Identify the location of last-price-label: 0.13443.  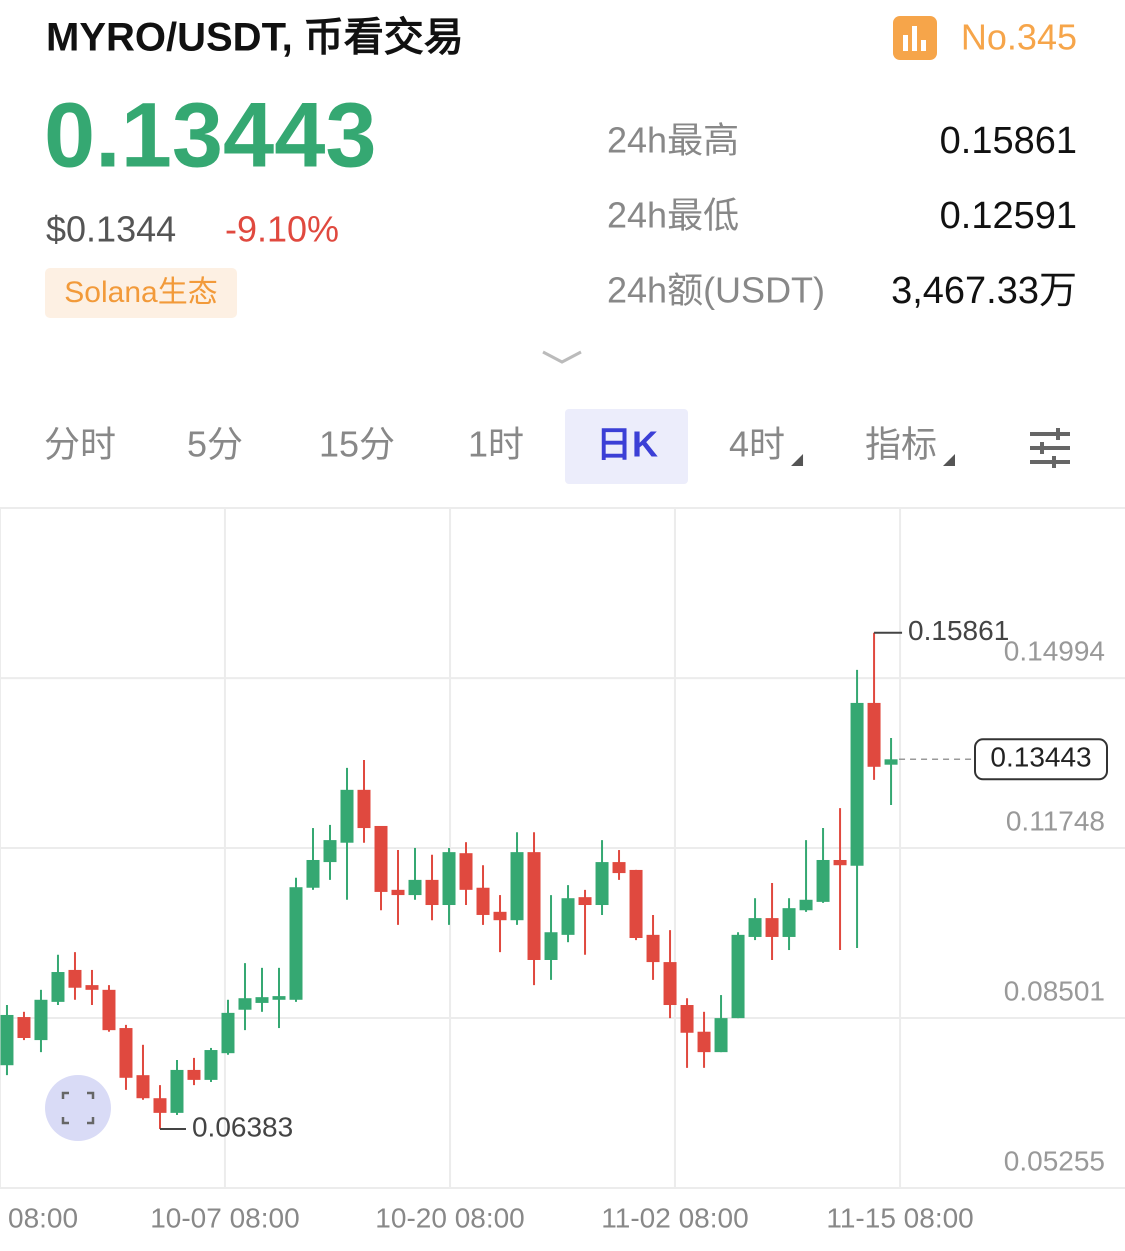
(1040, 757).